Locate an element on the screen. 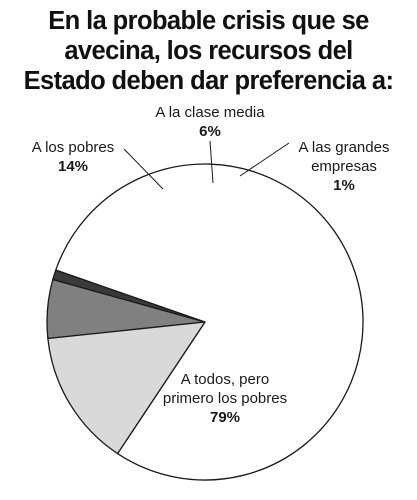 The height and width of the screenshot is (500, 417). slice-label-line: A las grandes is located at coordinates (344, 147).